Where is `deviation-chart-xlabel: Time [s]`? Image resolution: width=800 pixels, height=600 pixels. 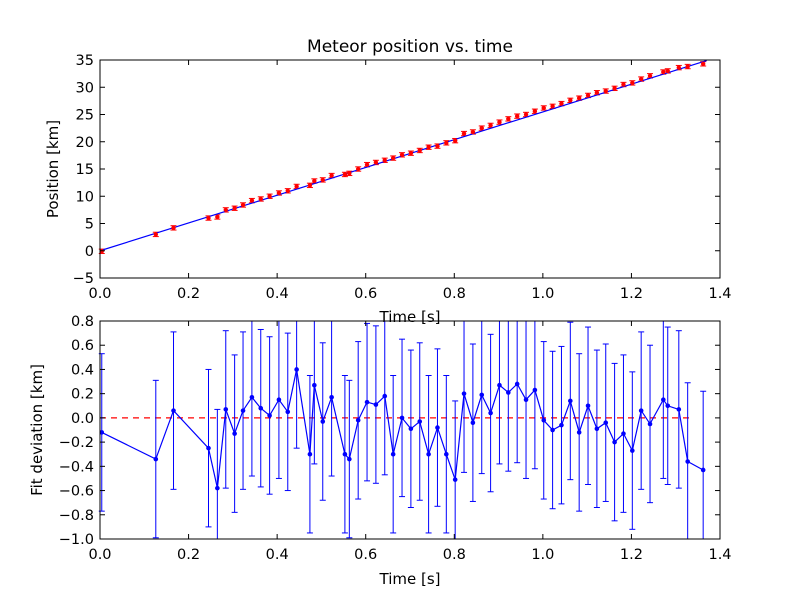 deviation-chart-xlabel: Time [s] is located at coordinates (410, 579).